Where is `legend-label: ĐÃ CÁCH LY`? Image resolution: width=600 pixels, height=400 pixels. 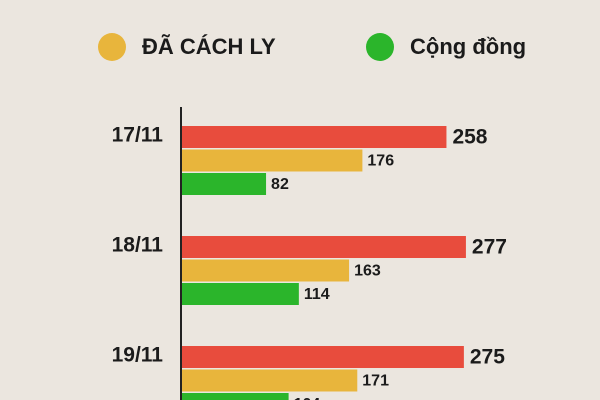 legend-label: ĐÃ CÁCH LY is located at coordinates (209, 46).